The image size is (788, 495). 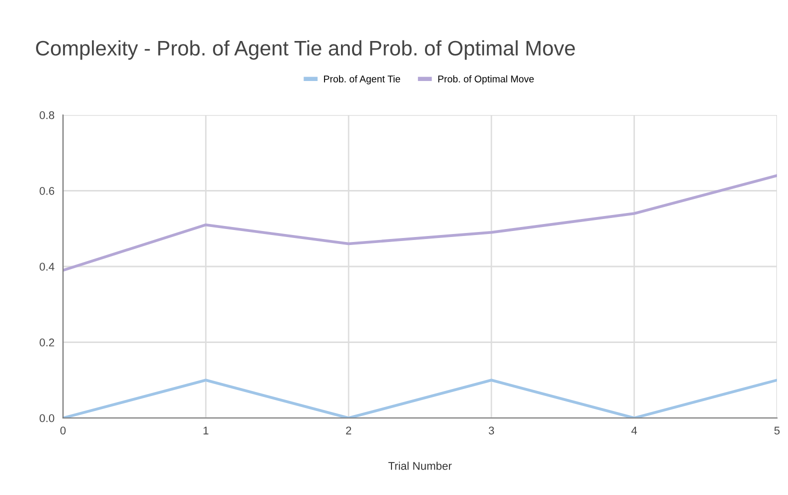 What do you see at coordinates (47, 115) in the screenshot?
I see `y-tick-label: 0.8` at bounding box center [47, 115].